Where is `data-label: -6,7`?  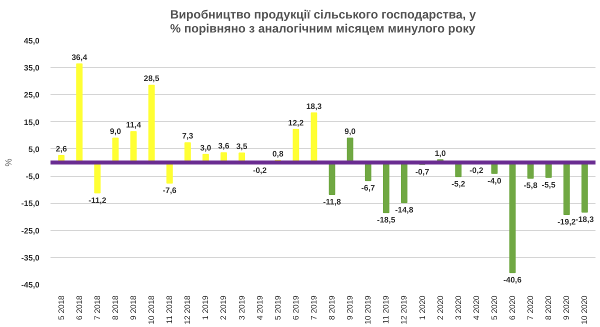 data-label: -6,7 is located at coordinates (368, 188).